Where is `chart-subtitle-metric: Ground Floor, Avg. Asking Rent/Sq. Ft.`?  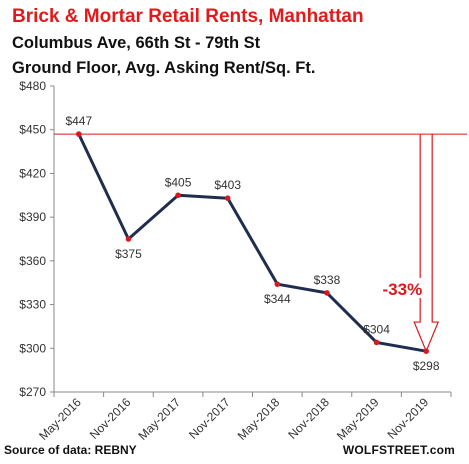
chart-subtitle-metric: Ground Floor, Avg. Asking Rent/Sq. Ft. is located at coordinates (164, 68).